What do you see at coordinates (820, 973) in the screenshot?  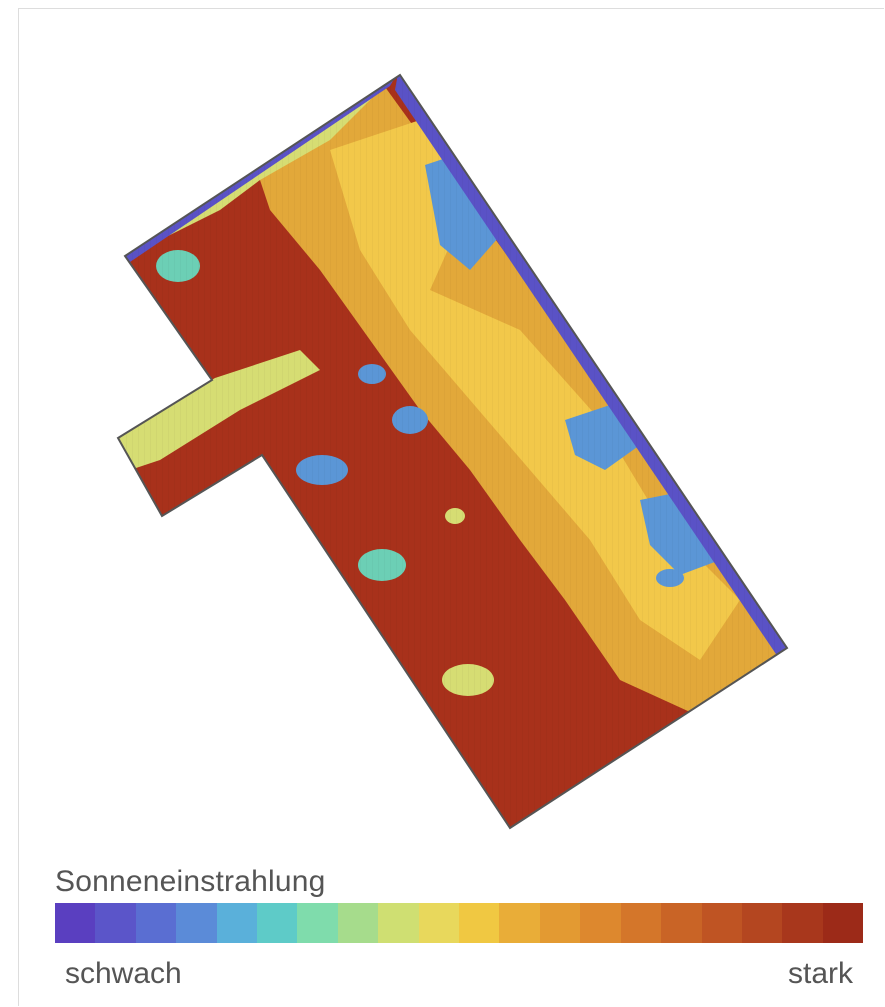 I see `legend-max-label: stark` at bounding box center [820, 973].